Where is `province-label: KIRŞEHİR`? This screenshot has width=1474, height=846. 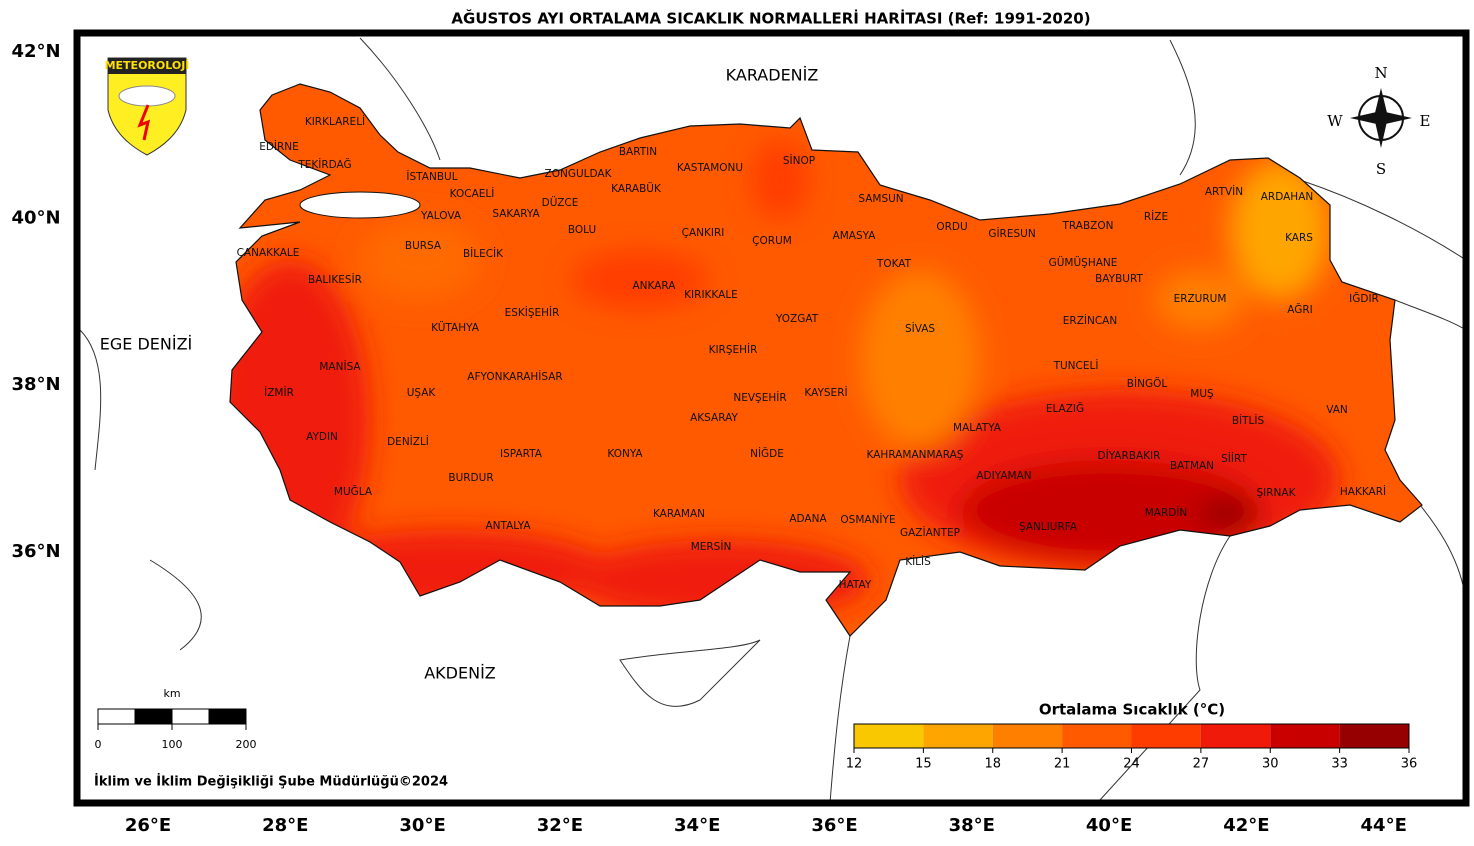 province-label: KIRŞEHİR is located at coordinates (733, 349).